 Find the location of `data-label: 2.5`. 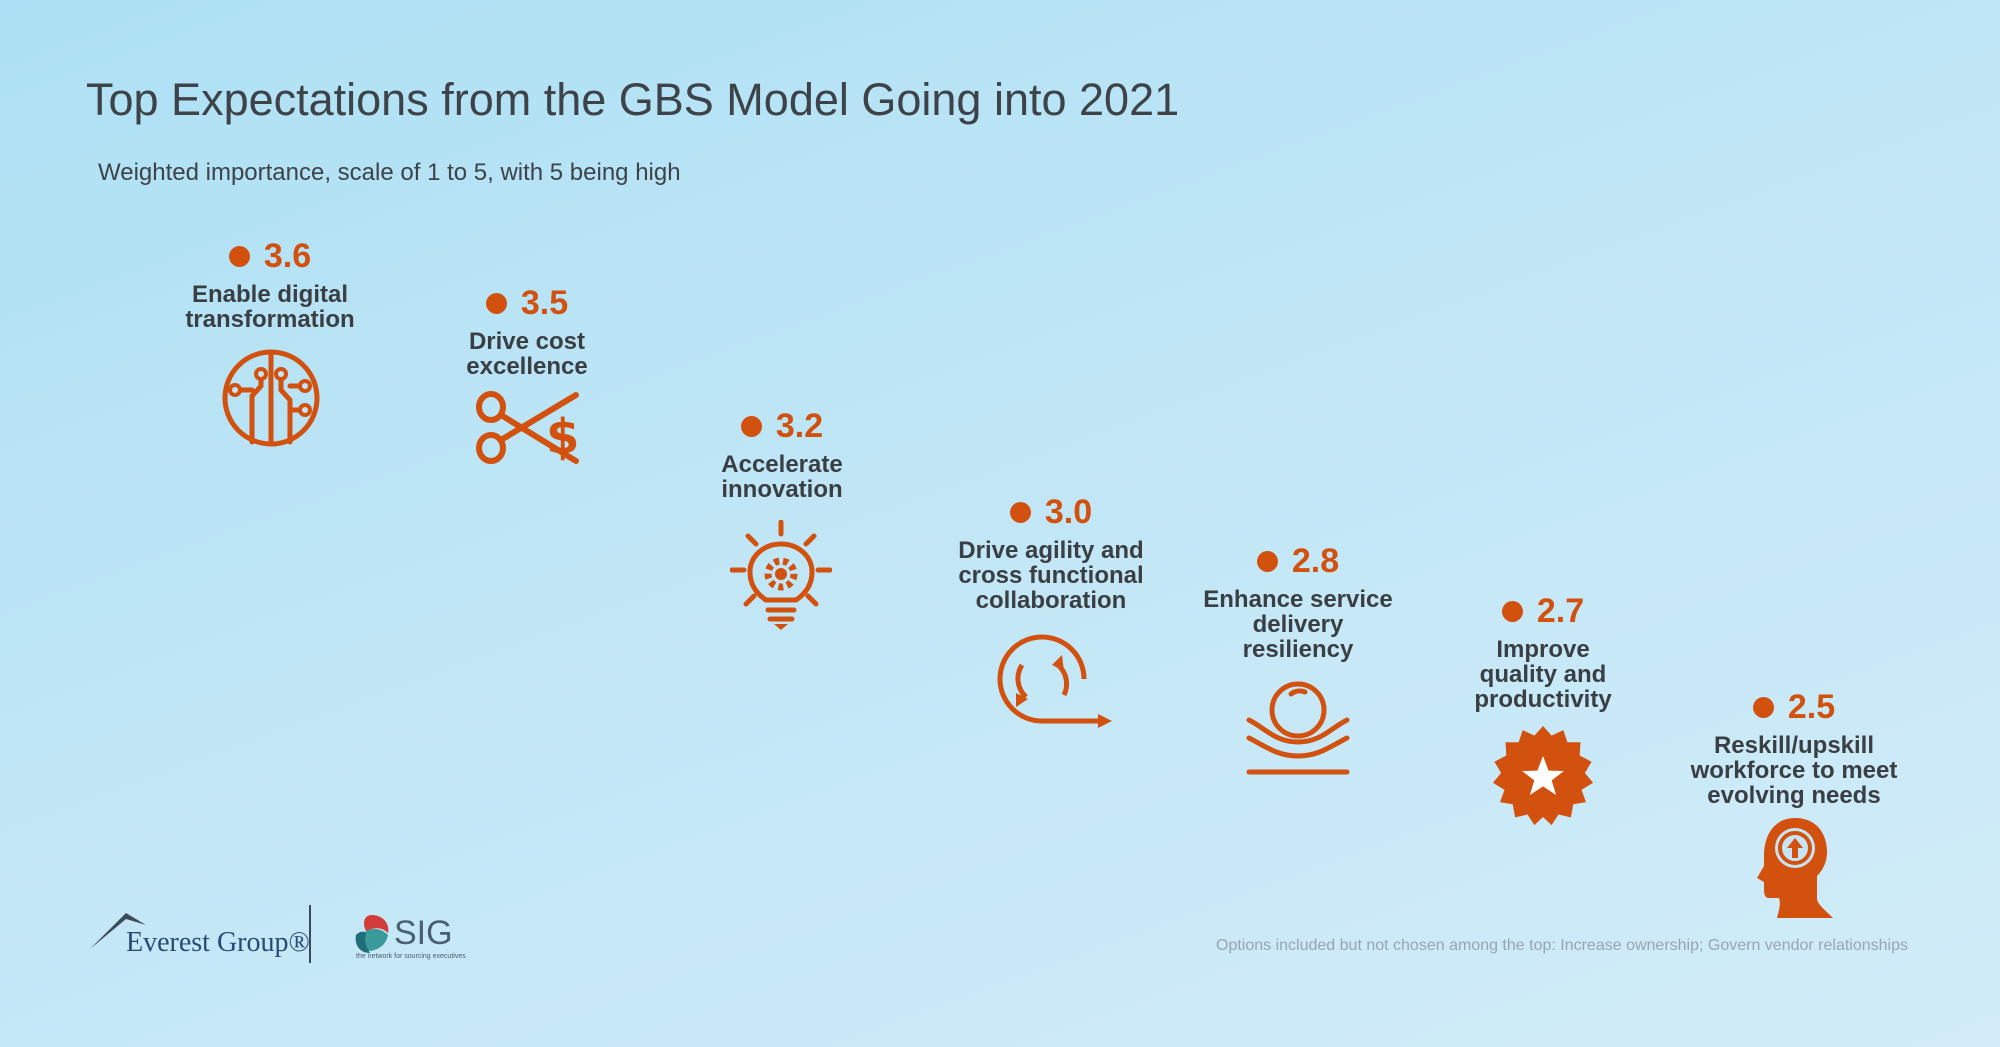

data-label: 2.5 is located at coordinates (1811, 706).